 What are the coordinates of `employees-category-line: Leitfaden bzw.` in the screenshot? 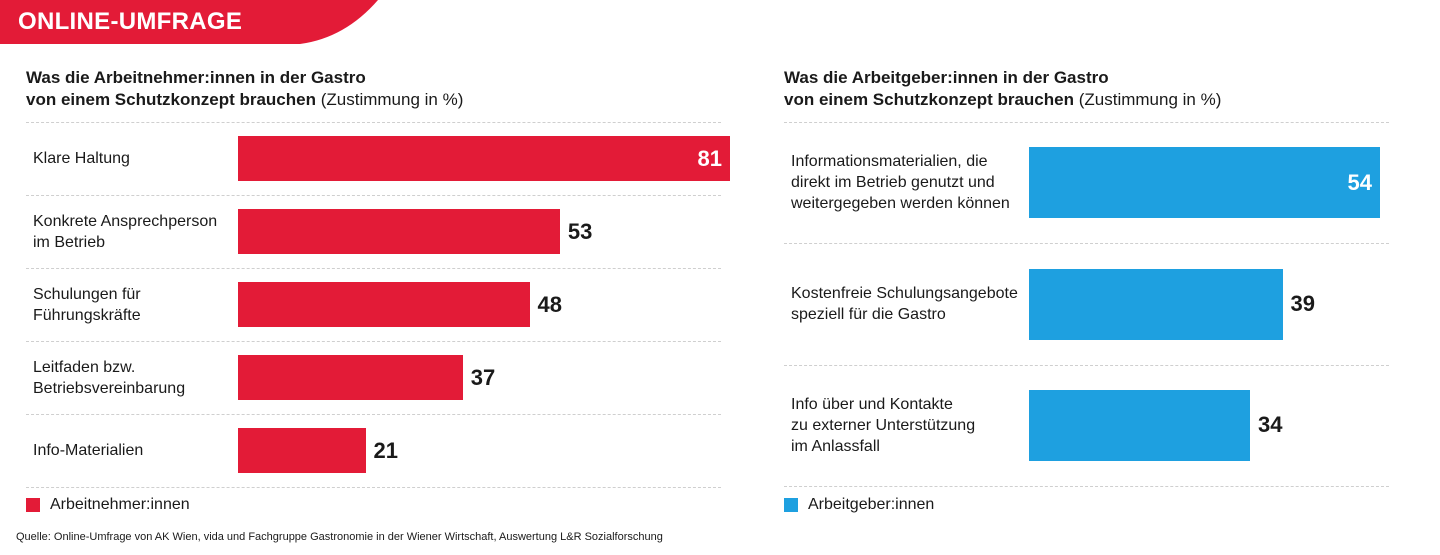 It's located at (84, 367).